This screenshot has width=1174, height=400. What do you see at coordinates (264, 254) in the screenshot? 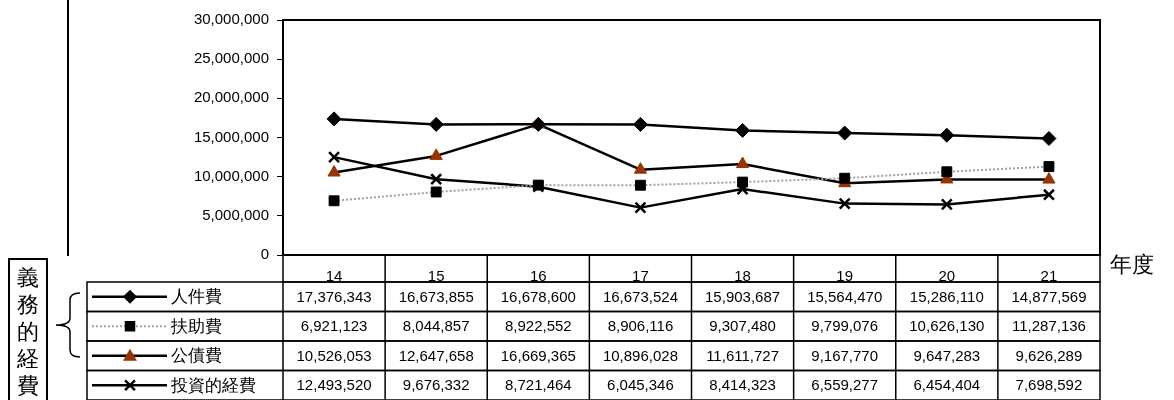
I see `y-tick-label: 0` at bounding box center [264, 254].